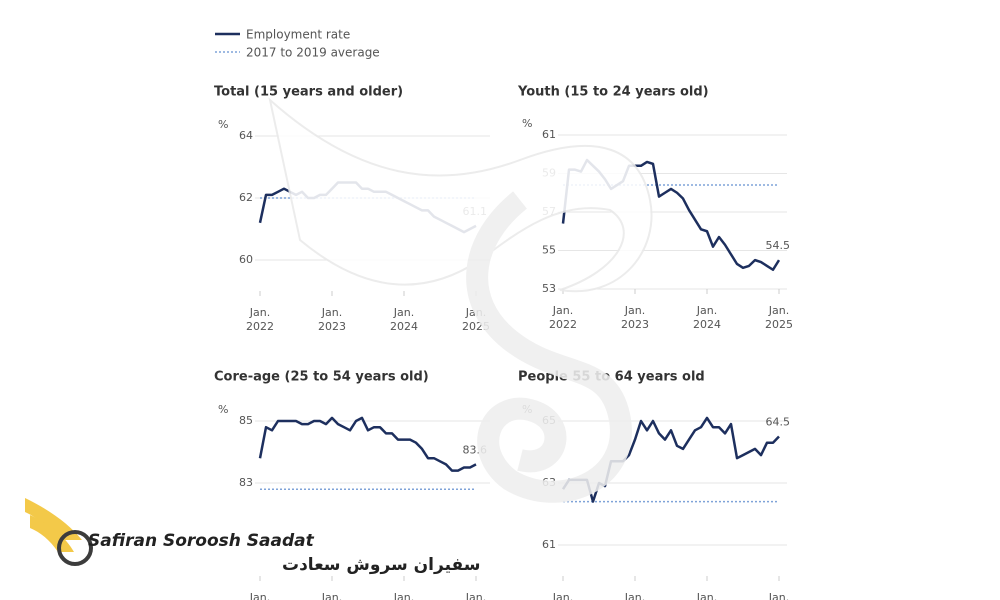 Image resolution: width=1000 pixels, height=600 pixels. I want to click on panel-title: Youth (15 to 24 years old), so click(613, 92).